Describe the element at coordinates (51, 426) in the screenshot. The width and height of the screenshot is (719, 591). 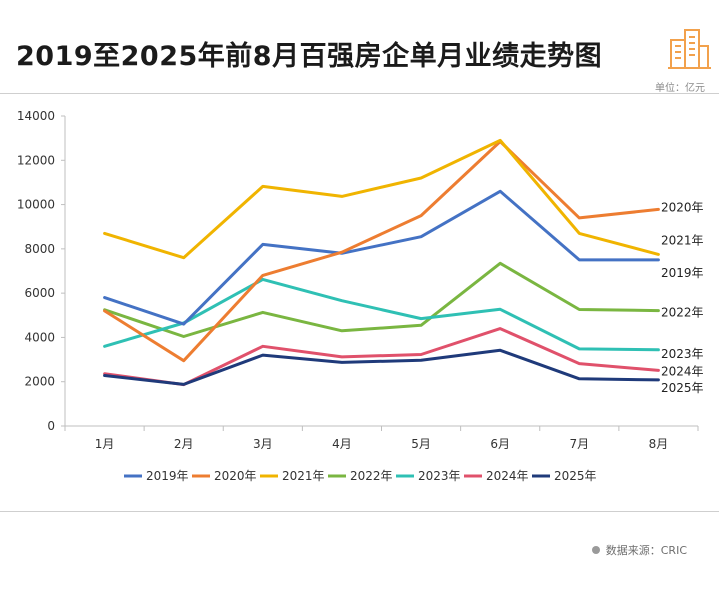
I see `y-tick-label: 0` at that location.